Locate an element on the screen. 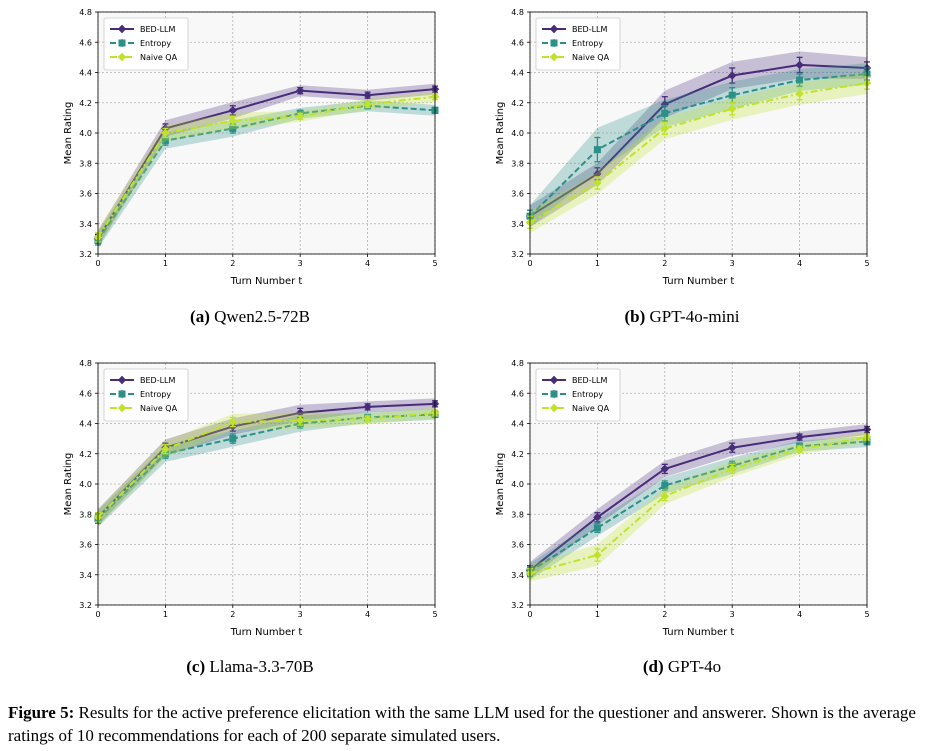 This screenshot has height=751, width=932. subfigure-label: (c) is located at coordinates (197, 666).